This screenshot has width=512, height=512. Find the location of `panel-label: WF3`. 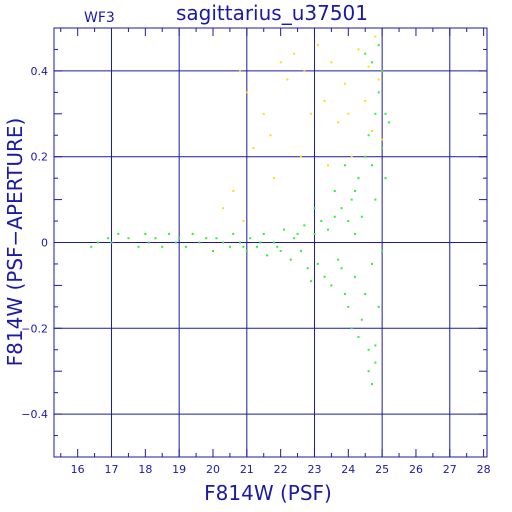

panel-label: WF3 is located at coordinates (99, 18).